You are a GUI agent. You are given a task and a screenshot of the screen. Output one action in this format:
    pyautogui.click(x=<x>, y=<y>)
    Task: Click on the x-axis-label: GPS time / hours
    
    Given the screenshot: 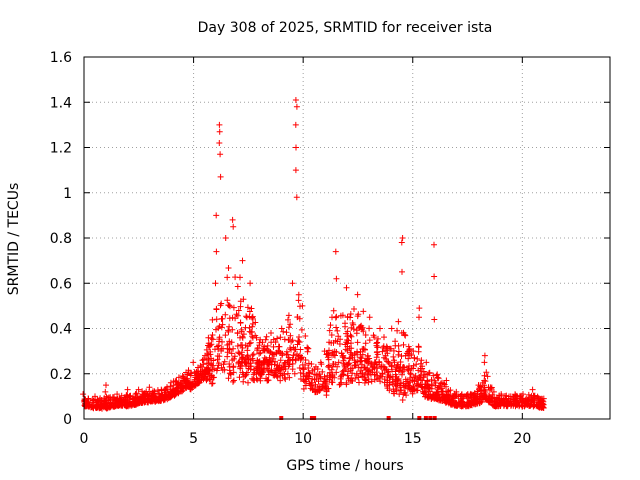 What is the action you would take?
    pyautogui.click(x=344, y=466)
    